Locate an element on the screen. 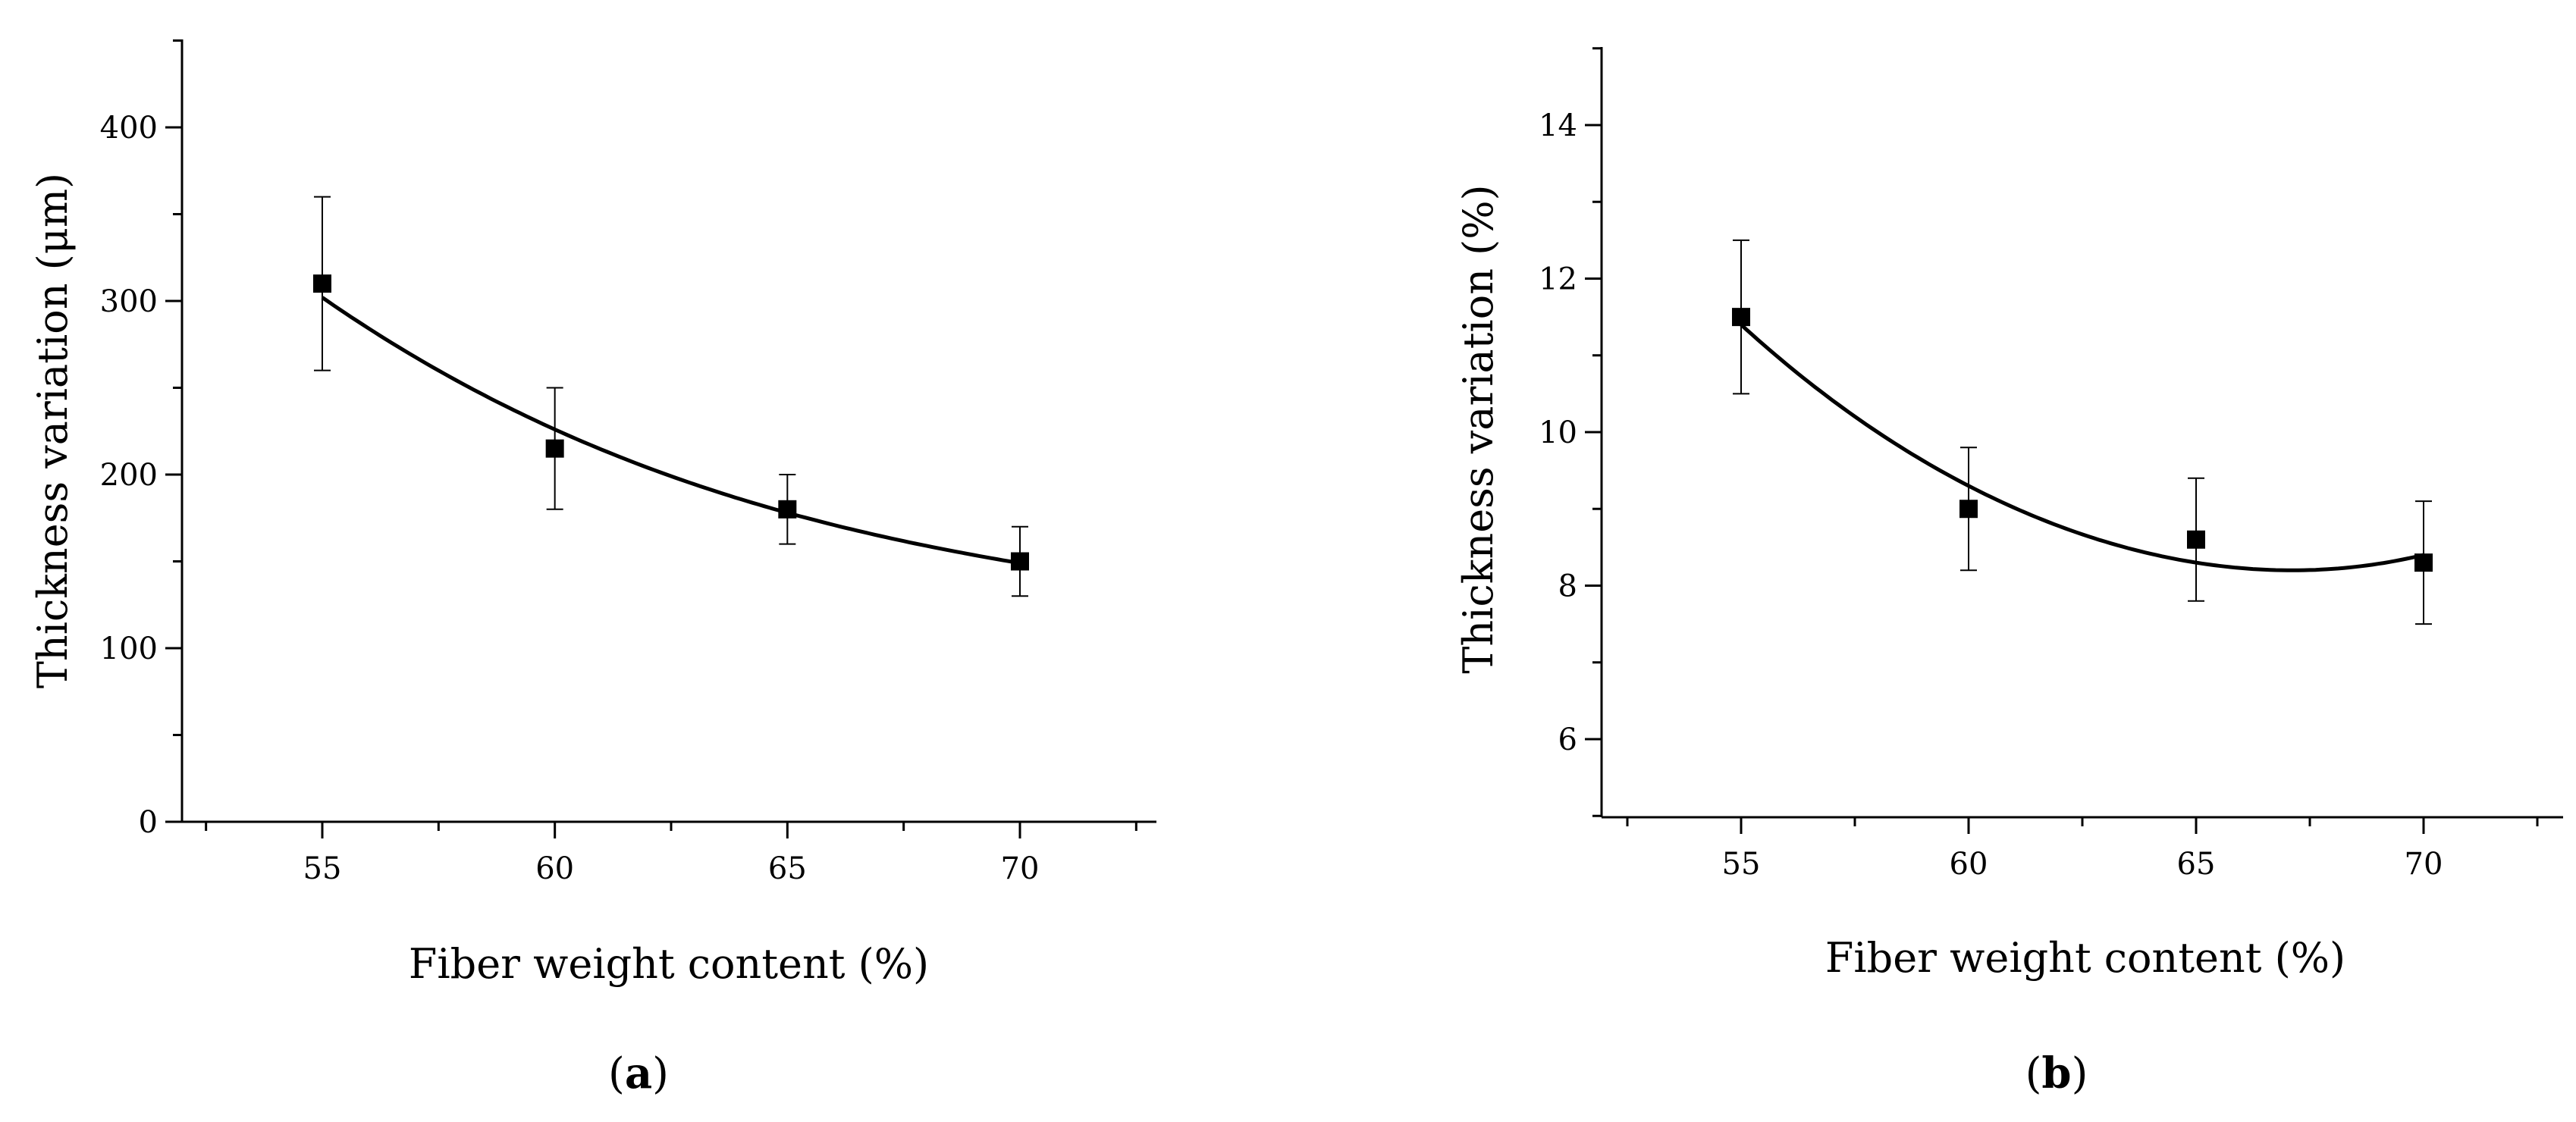  y-ticks: 0 100 200 300 400 is located at coordinates (141, 439).